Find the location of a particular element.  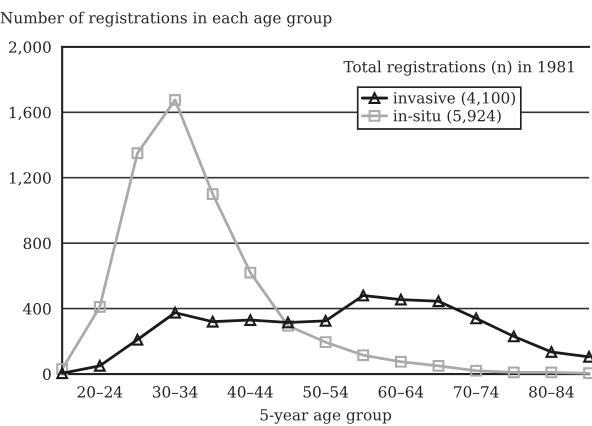

y-tick-label: 800 is located at coordinates (37, 244).